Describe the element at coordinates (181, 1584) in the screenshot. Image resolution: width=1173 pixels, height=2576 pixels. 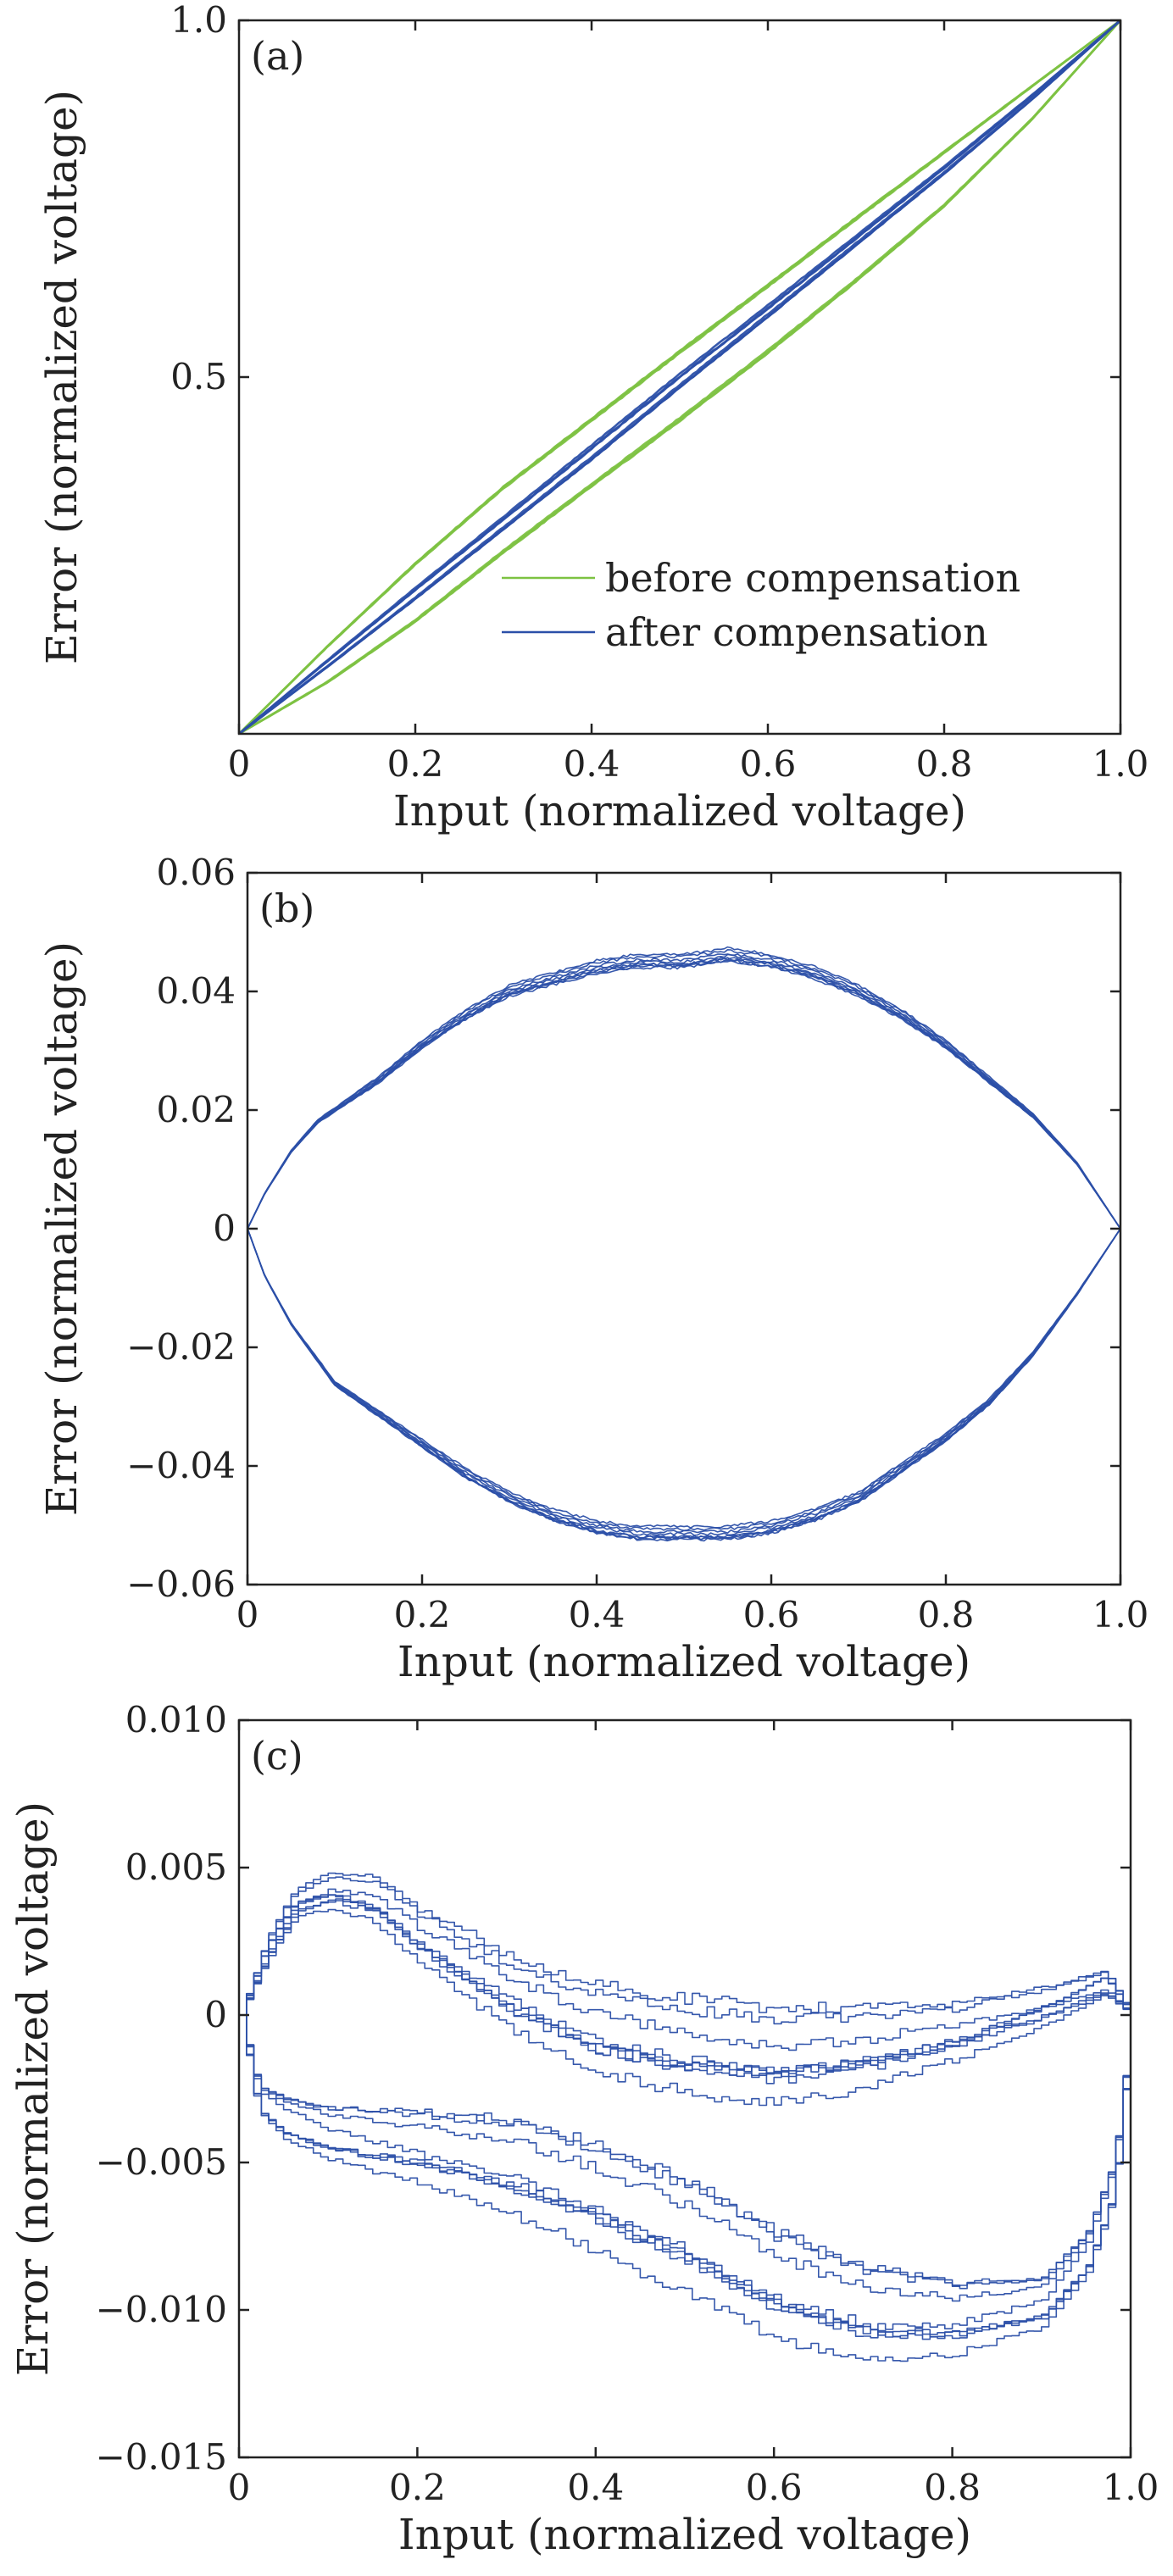
I see `y-tick-label: −0.06` at that location.